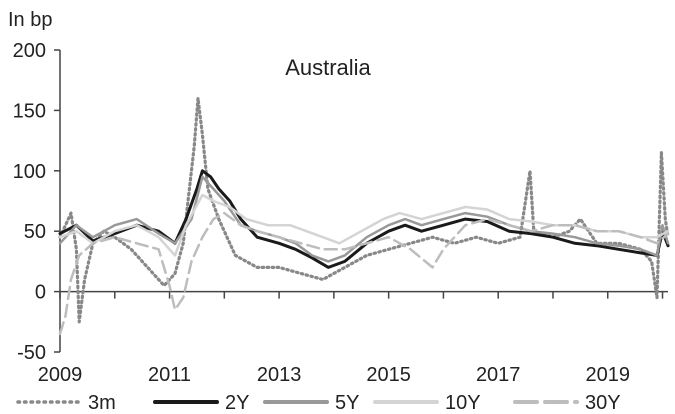 Image resolution: width=675 pixels, height=414 pixels. What do you see at coordinates (603, 403) in the screenshot?
I see `legend-label-30y: 30Y` at bounding box center [603, 403].